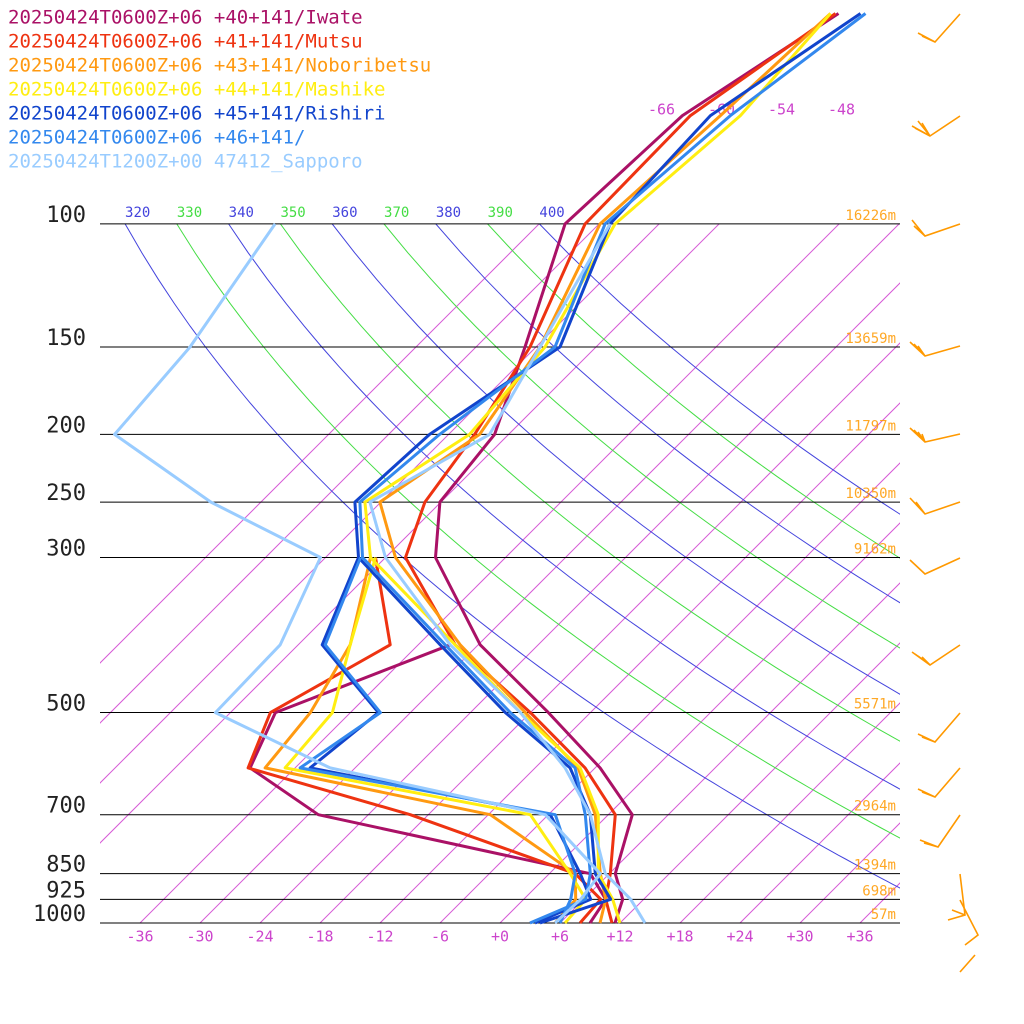 The image size is (1024, 1024). What do you see at coordinates (292, 213) in the screenshot?
I see `theta-label: 350` at bounding box center [292, 213].